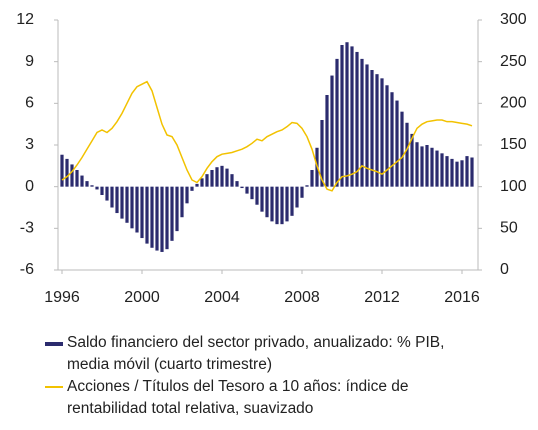 The height and width of the screenshot is (430, 538). What do you see at coordinates (142, 297) in the screenshot?
I see `x-tick-label: 2000` at bounding box center [142, 297].